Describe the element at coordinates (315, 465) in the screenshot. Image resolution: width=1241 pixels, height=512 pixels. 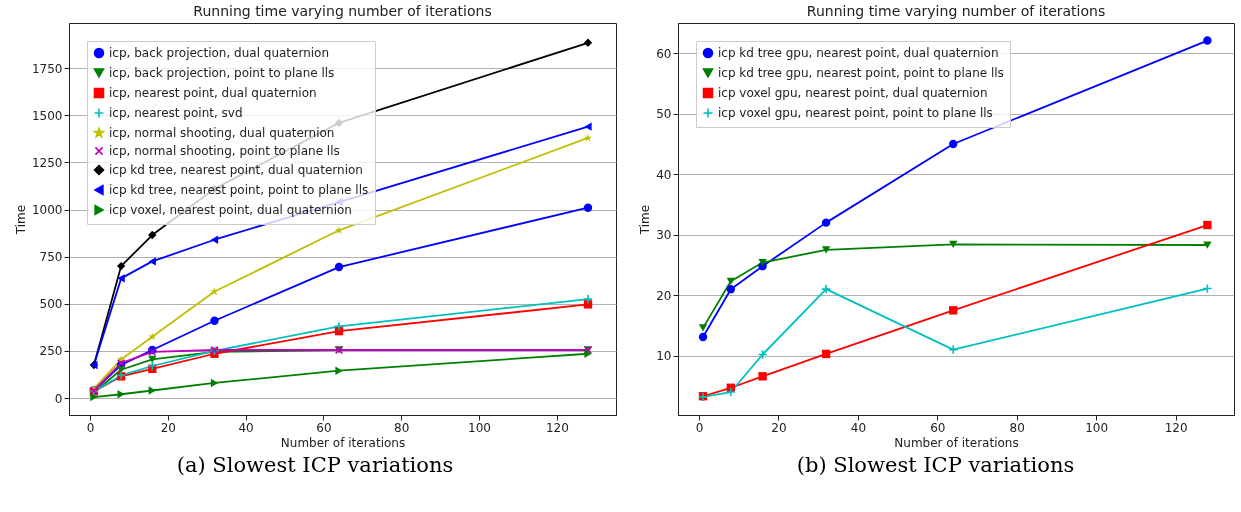
I see `text: (a) Slowest ICP variations` at that location.